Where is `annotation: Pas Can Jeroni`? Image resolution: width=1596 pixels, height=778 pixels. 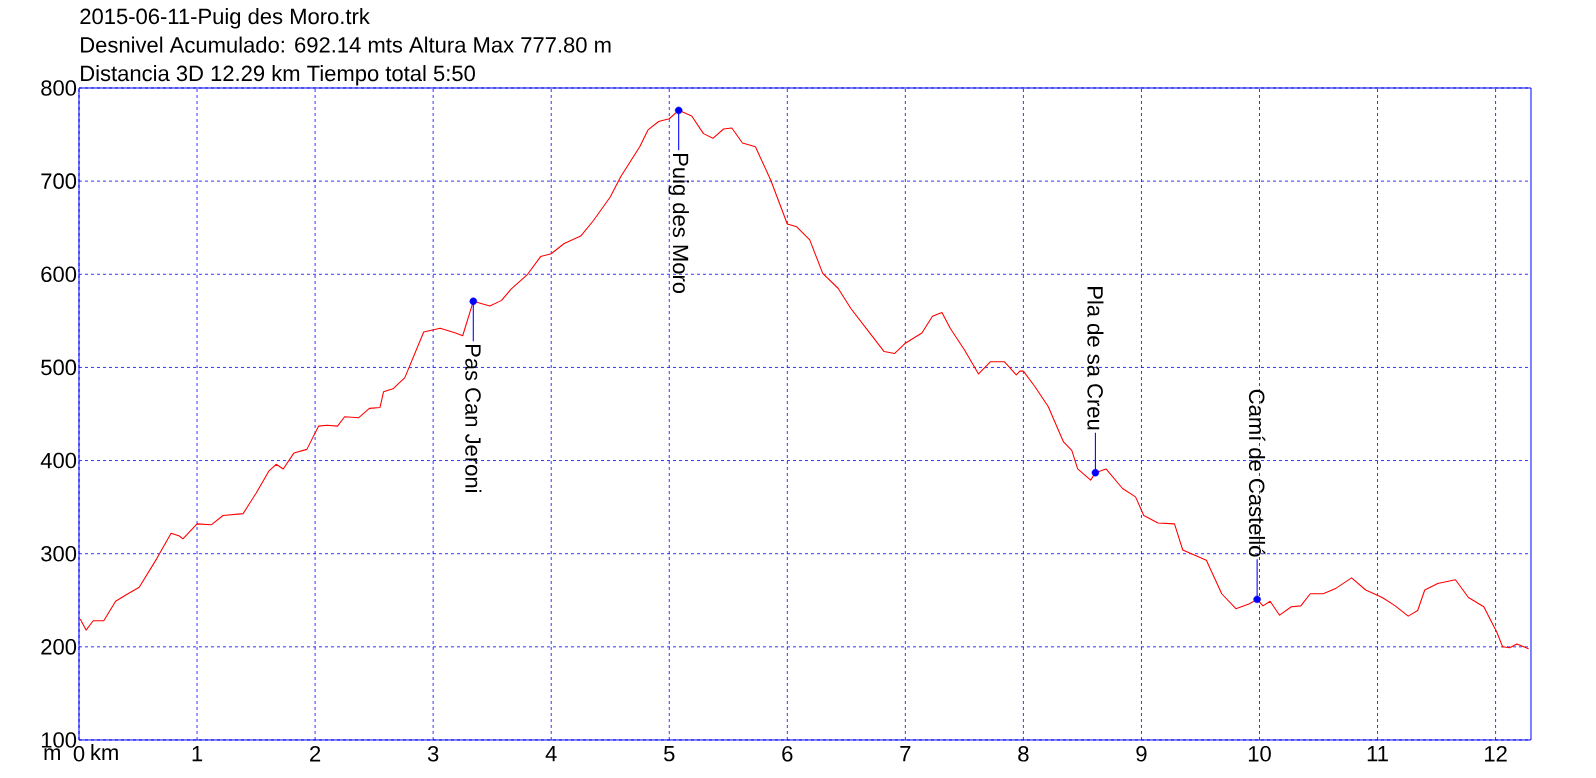 annotation: Pas Can Jeroni is located at coordinates (473, 418).